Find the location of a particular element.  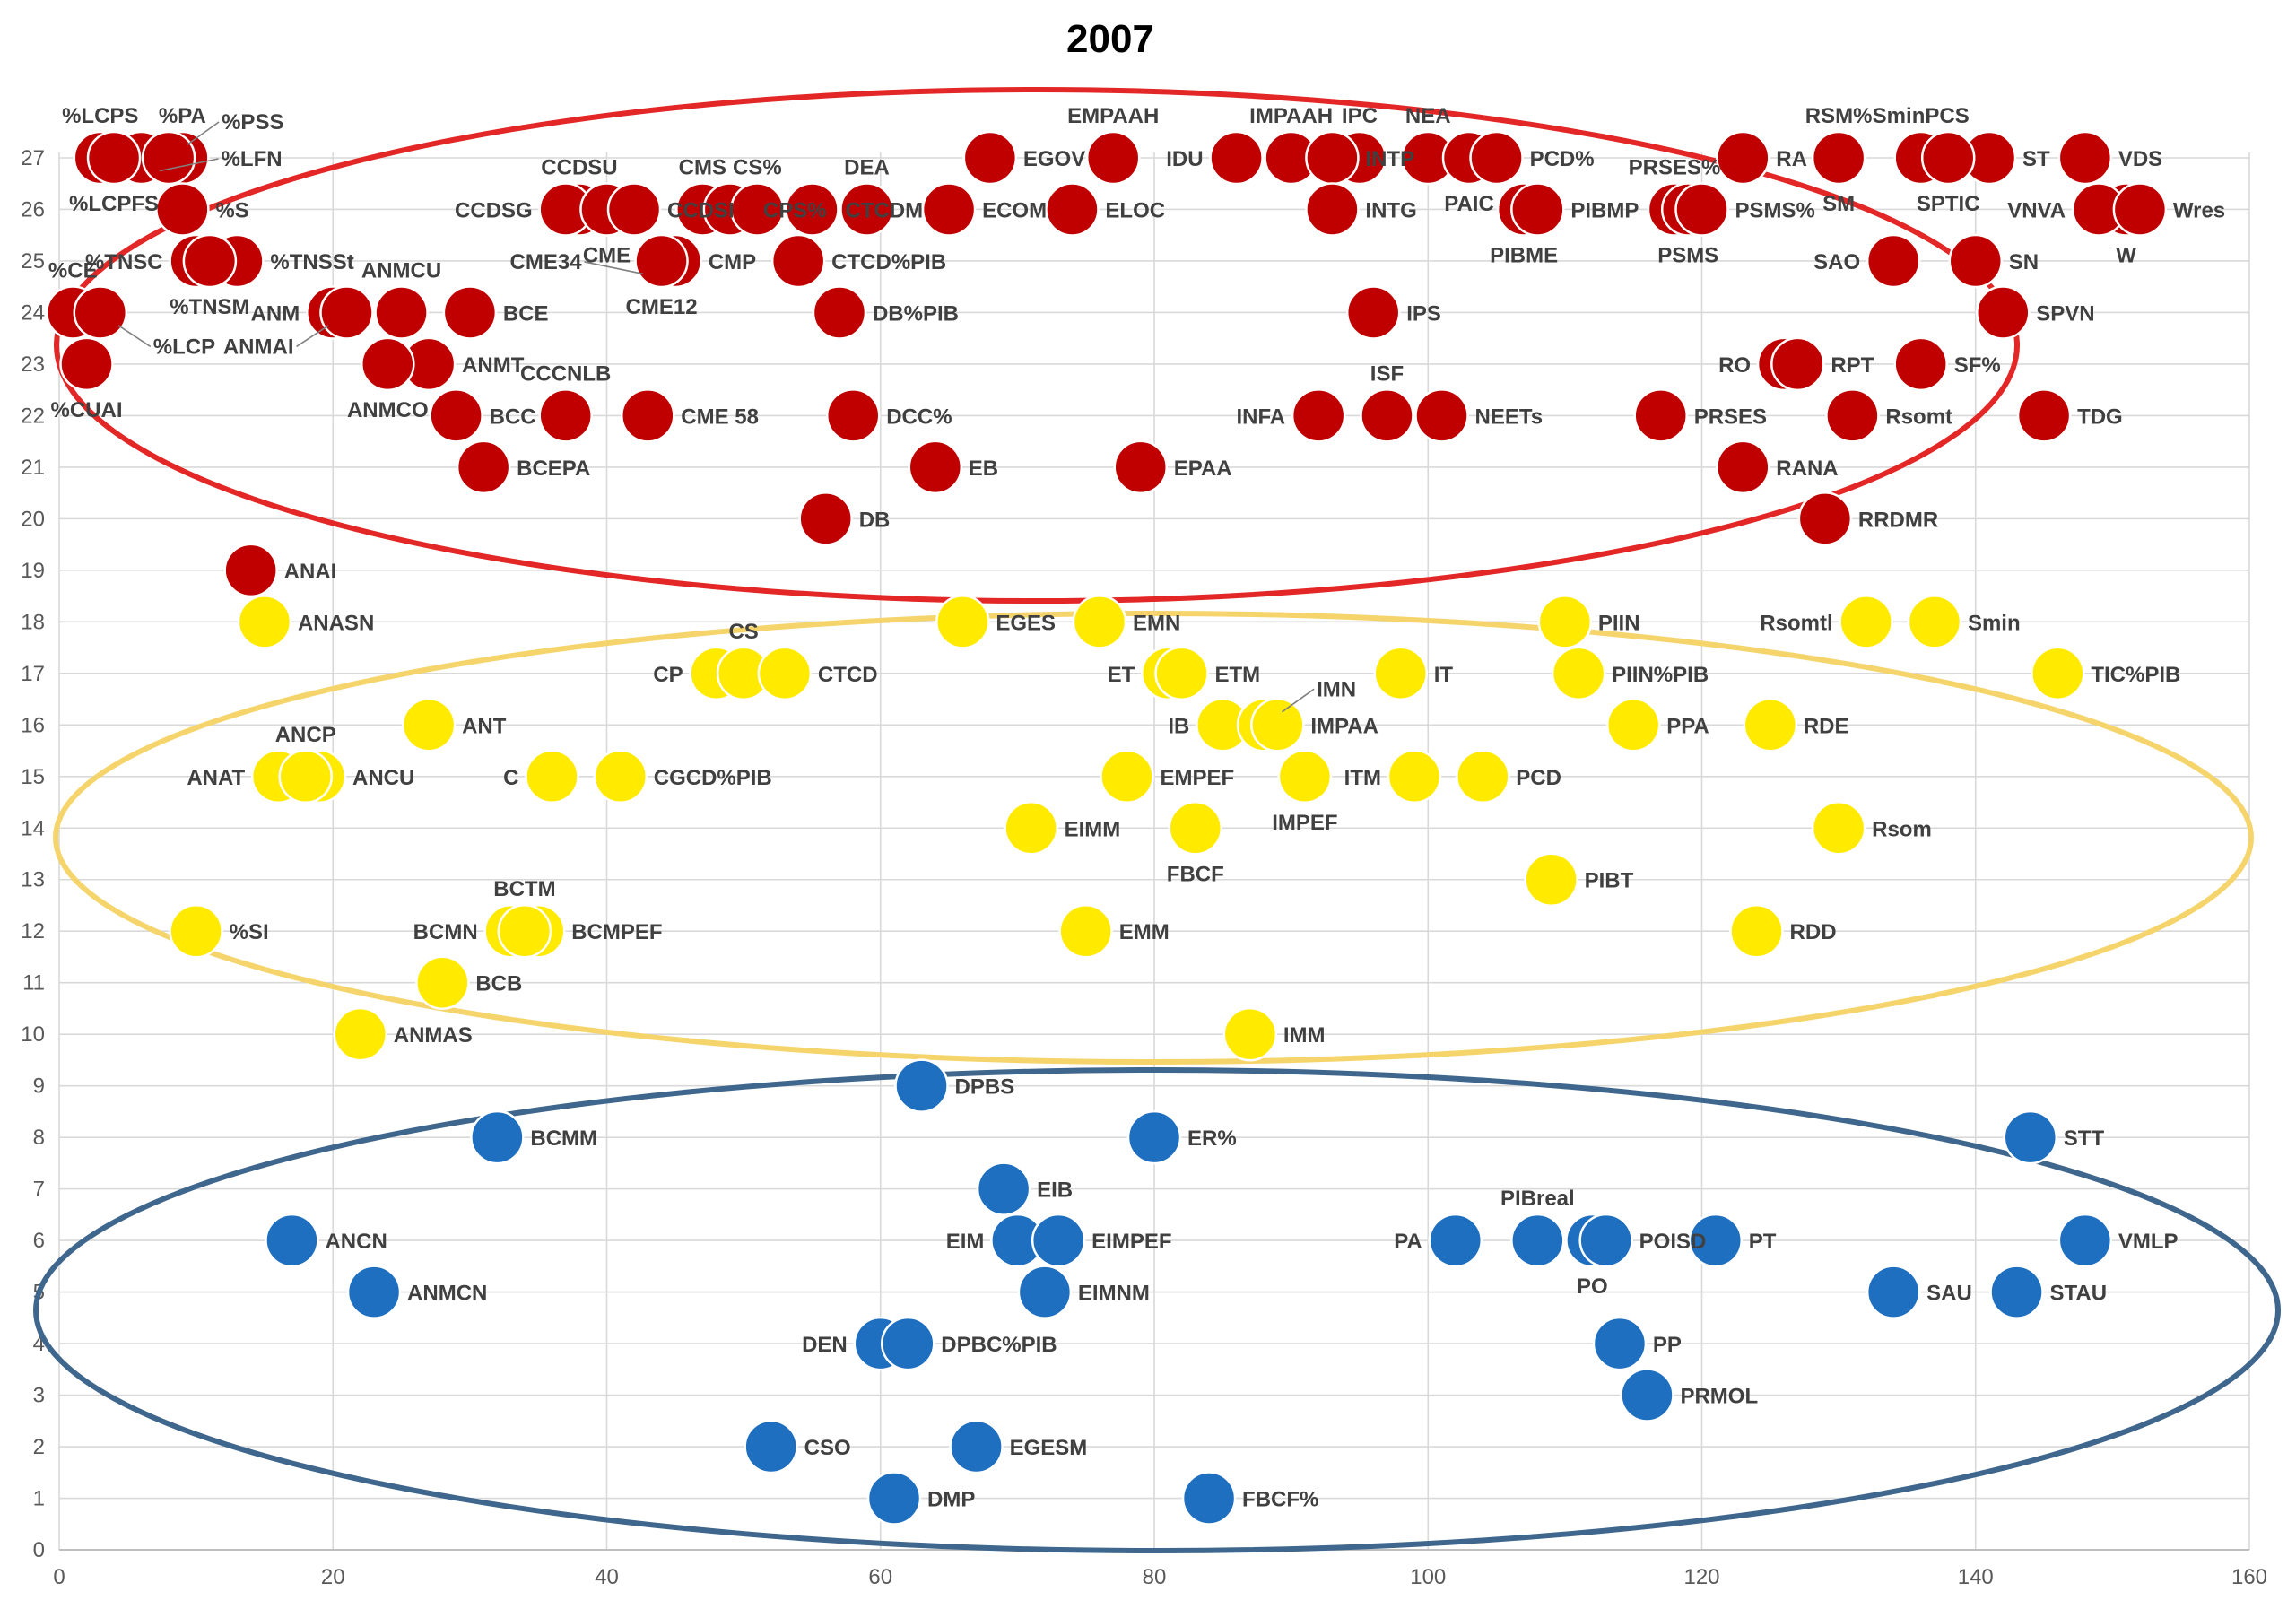

data-point-sau is located at coordinates (1893, 1292).